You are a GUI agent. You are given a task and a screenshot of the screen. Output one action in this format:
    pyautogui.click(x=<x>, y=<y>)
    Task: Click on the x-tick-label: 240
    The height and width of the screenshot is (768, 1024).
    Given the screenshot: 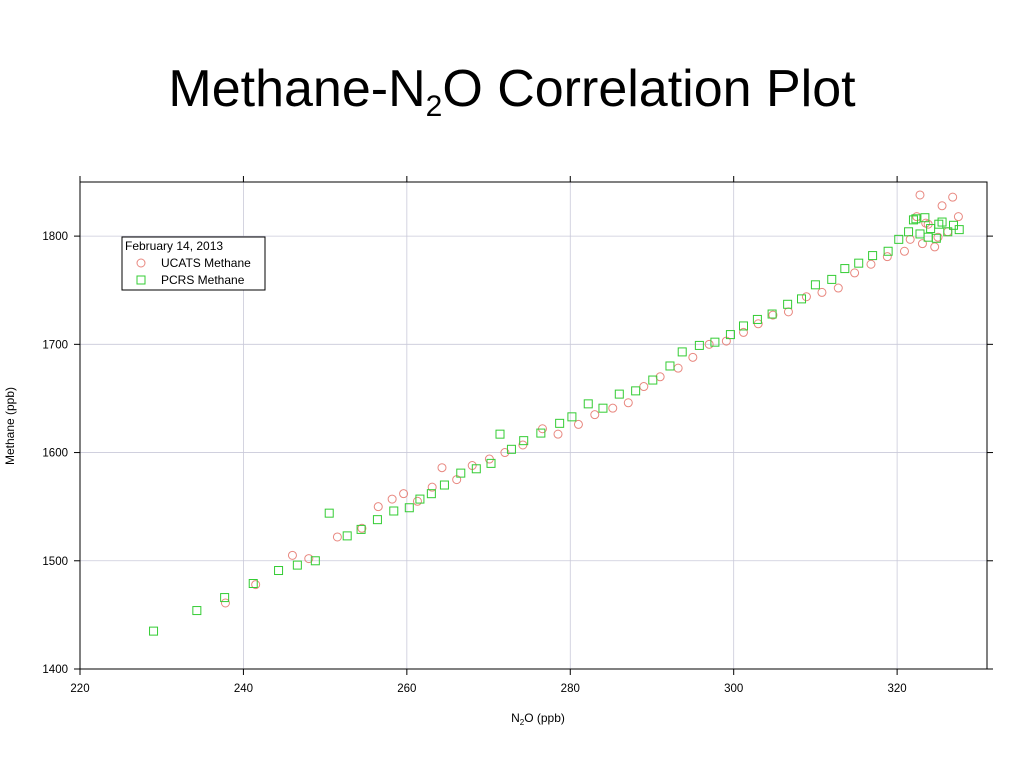 What is the action you would take?
    pyautogui.click(x=243, y=689)
    